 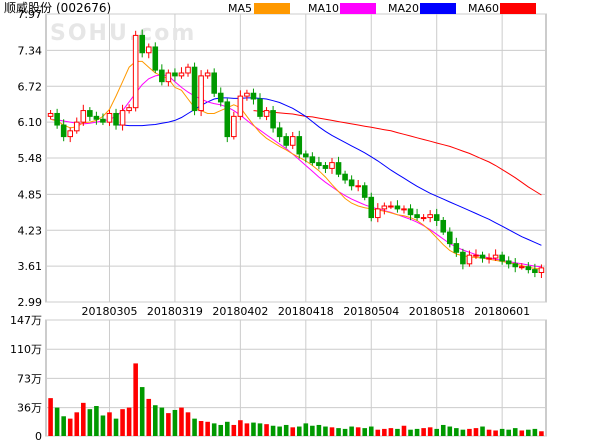 What do you see at coordinates (518, 8) in the screenshot?
I see `legend-swatch-ma60` at bounding box center [518, 8].